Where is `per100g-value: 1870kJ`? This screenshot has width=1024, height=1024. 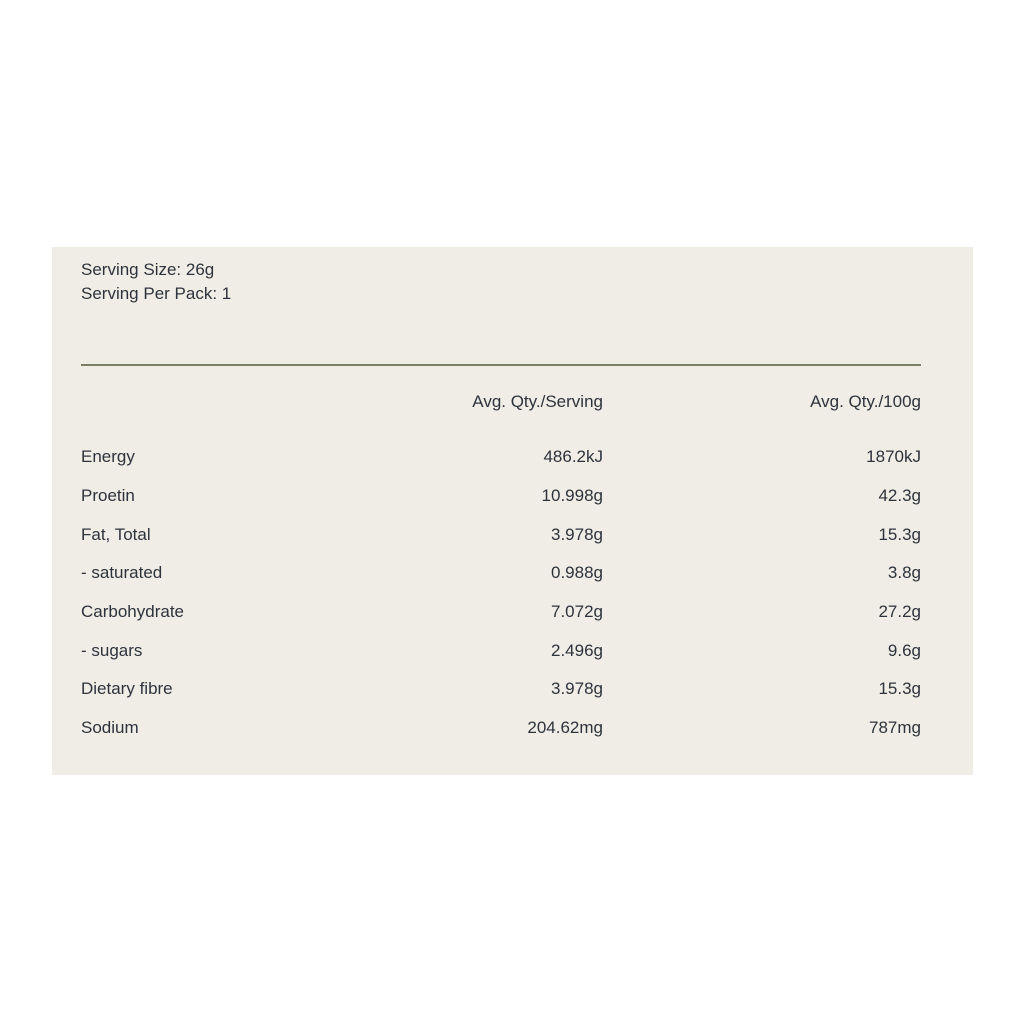 per100g-value: 1870kJ is located at coordinates (893, 457).